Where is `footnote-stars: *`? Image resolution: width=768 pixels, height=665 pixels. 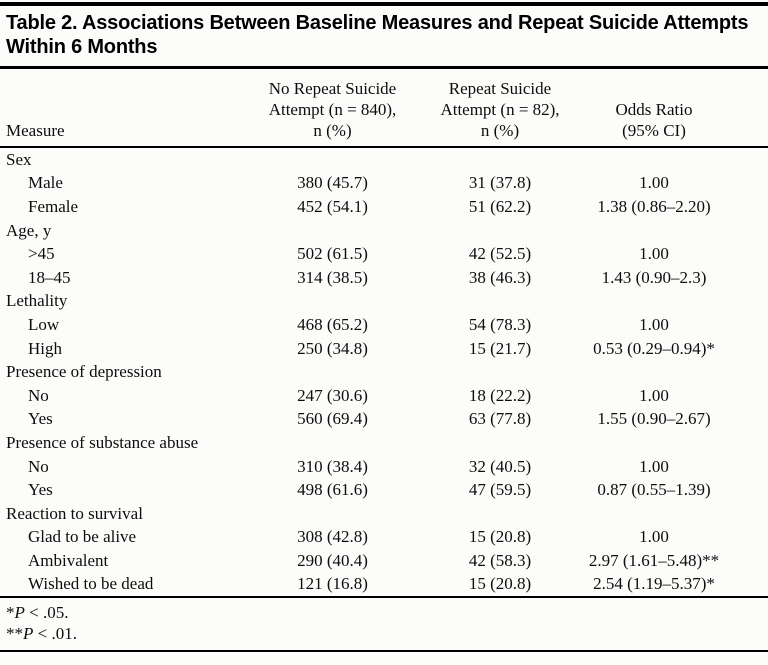 footnote-stars: * is located at coordinates (10, 613).